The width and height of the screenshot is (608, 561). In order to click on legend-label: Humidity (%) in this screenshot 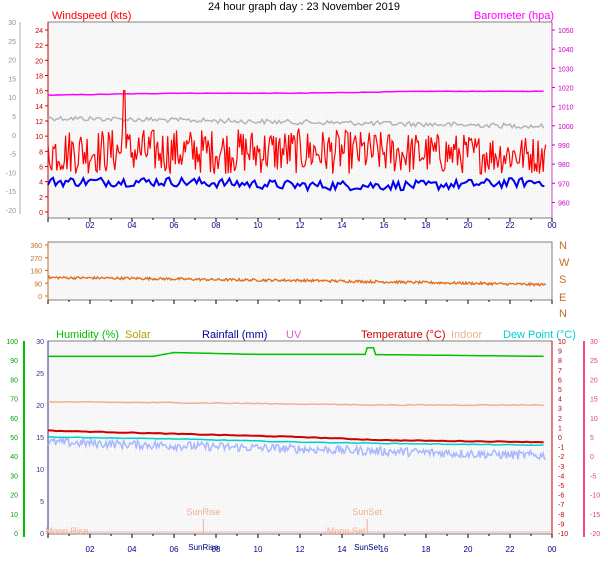, I will do `click(87, 335)`.